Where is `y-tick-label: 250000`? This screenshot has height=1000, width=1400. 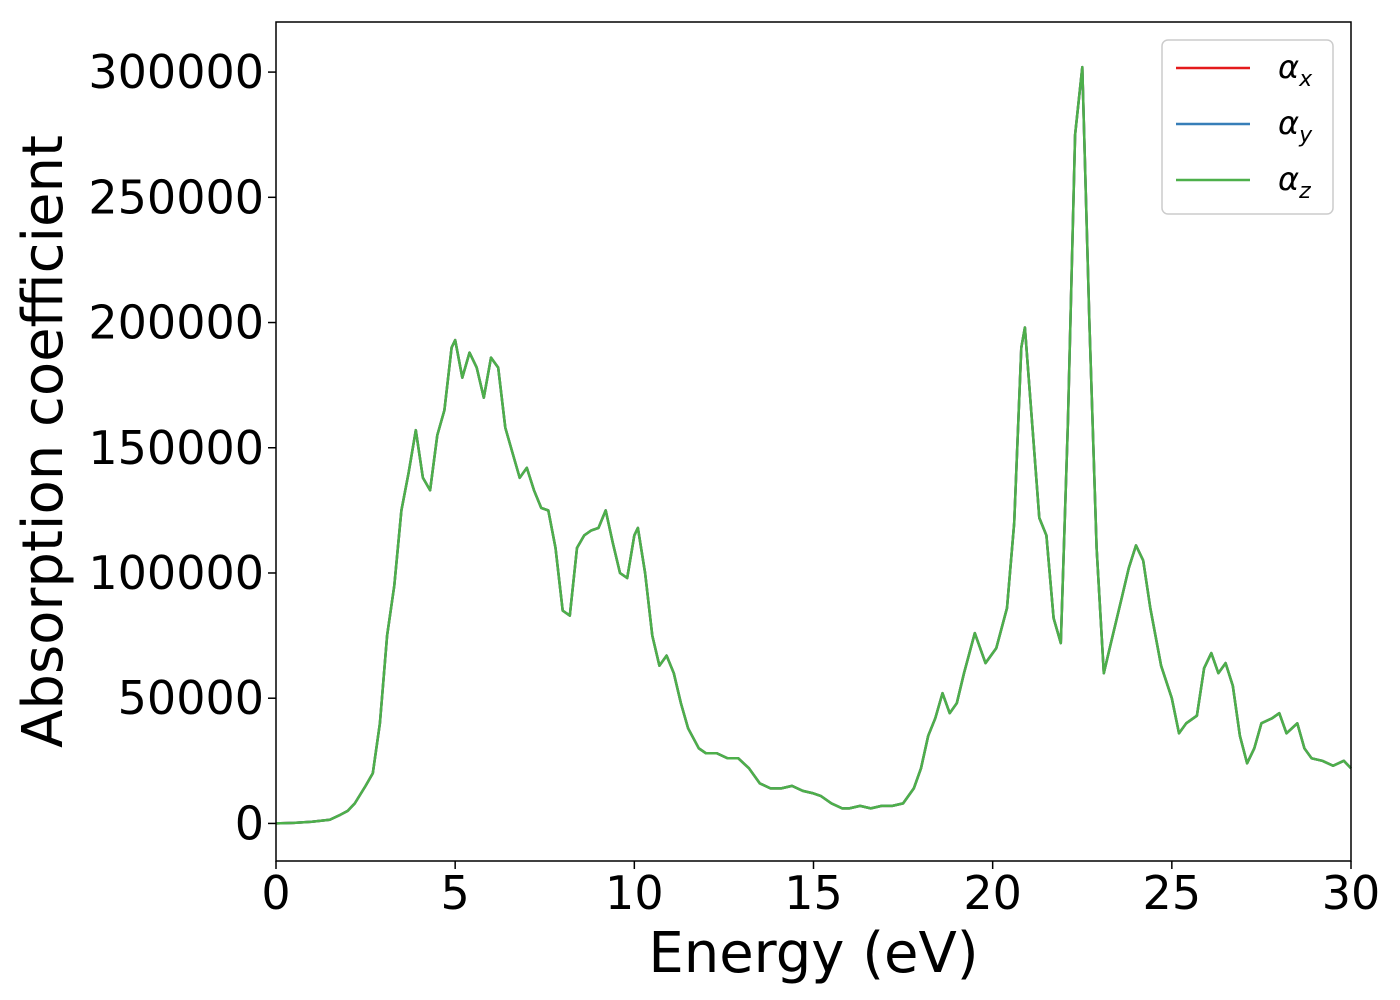
y-tick-label: 250000 is located at coordinates (176, 197).